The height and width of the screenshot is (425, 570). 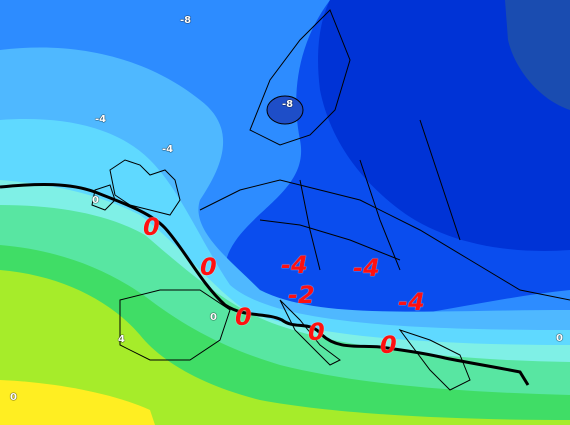 I want to click on temp-annotation: -2, so click(x=301, y=295).